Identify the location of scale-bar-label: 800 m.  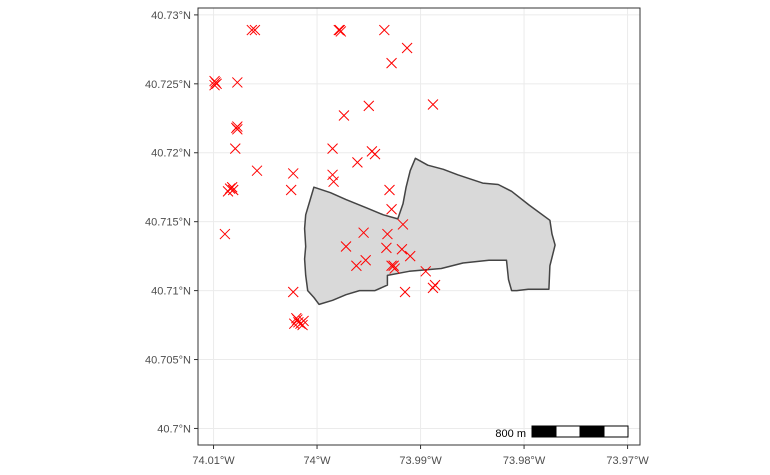
(510, 434).